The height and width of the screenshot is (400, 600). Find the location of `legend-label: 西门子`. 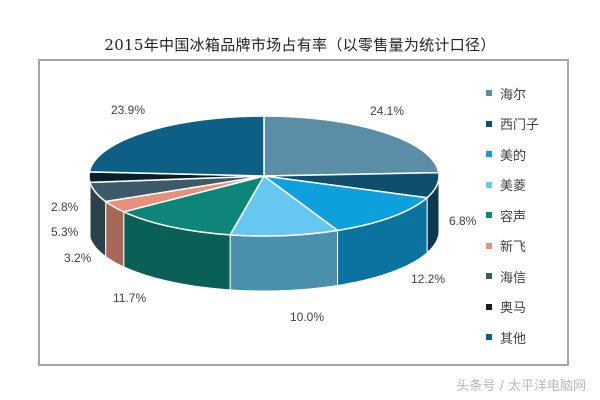

legend-label: 西门子 is located at coordinates (520, 126).